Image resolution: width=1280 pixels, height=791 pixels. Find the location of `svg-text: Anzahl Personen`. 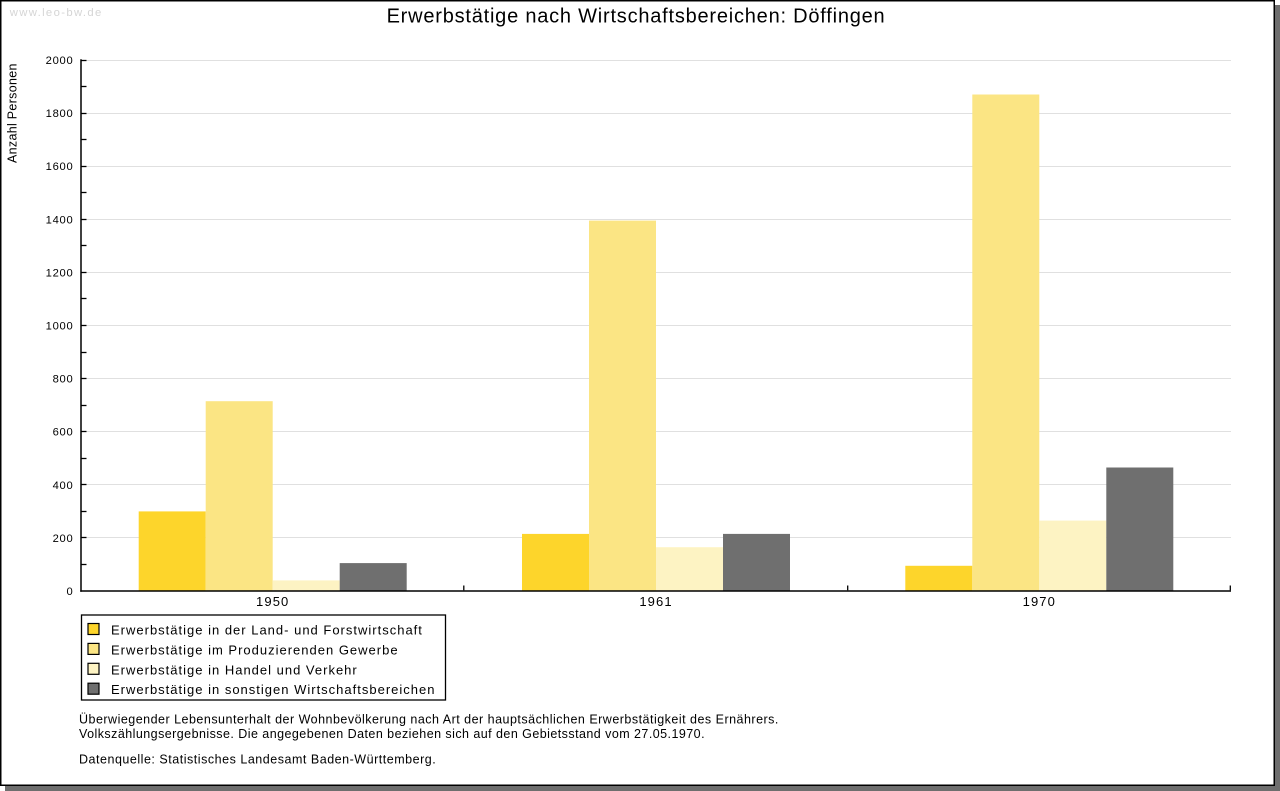

svg-text: Anzahl Personen is located at coordinates (13, 113).